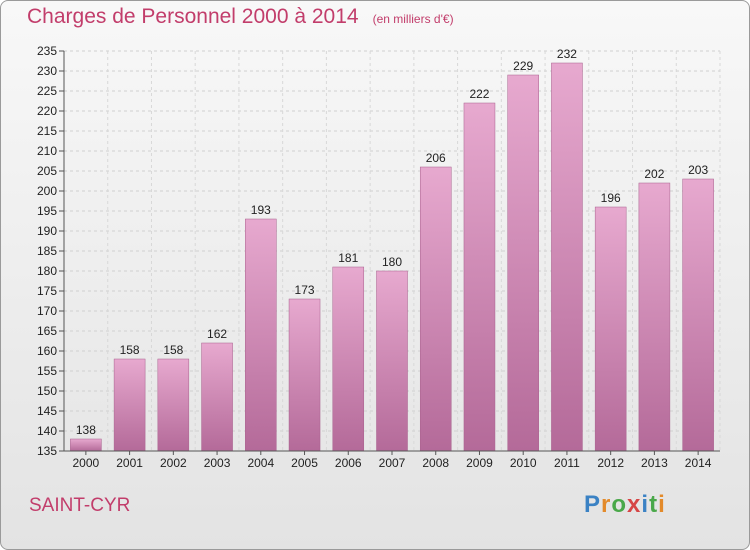 This screenshot has width=750, height=550. What do you see at coordinates (348, 359) in the screenshot?
I see `bar-2006` at bounding box center [348, 359].